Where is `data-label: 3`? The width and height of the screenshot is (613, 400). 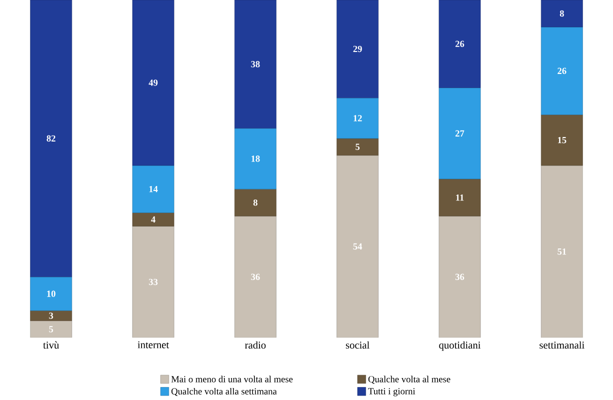
data-label: 3 is located at coordinates (51, 315).